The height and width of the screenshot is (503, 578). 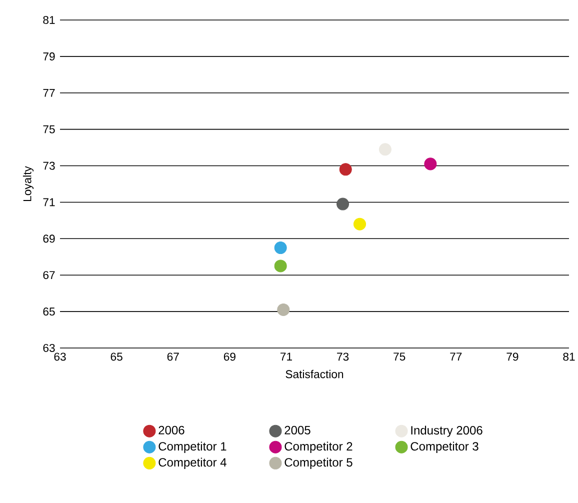 I want to click on legend-label: Competitor 2, so click(x=318, y=447).